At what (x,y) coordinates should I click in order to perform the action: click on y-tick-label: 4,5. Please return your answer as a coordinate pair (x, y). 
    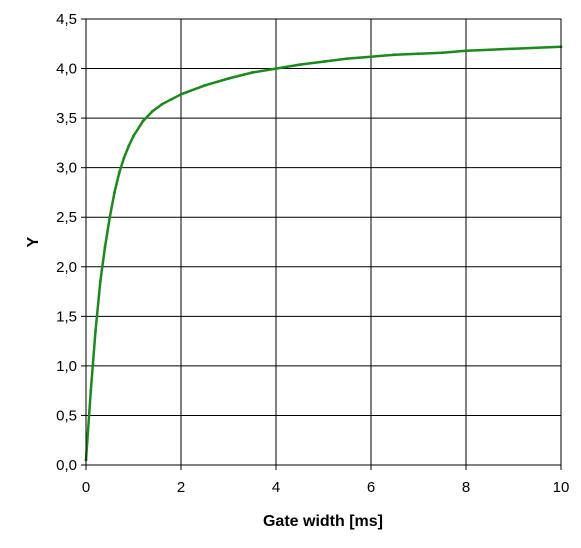
    Looking at the image, I should click on (66, 19).